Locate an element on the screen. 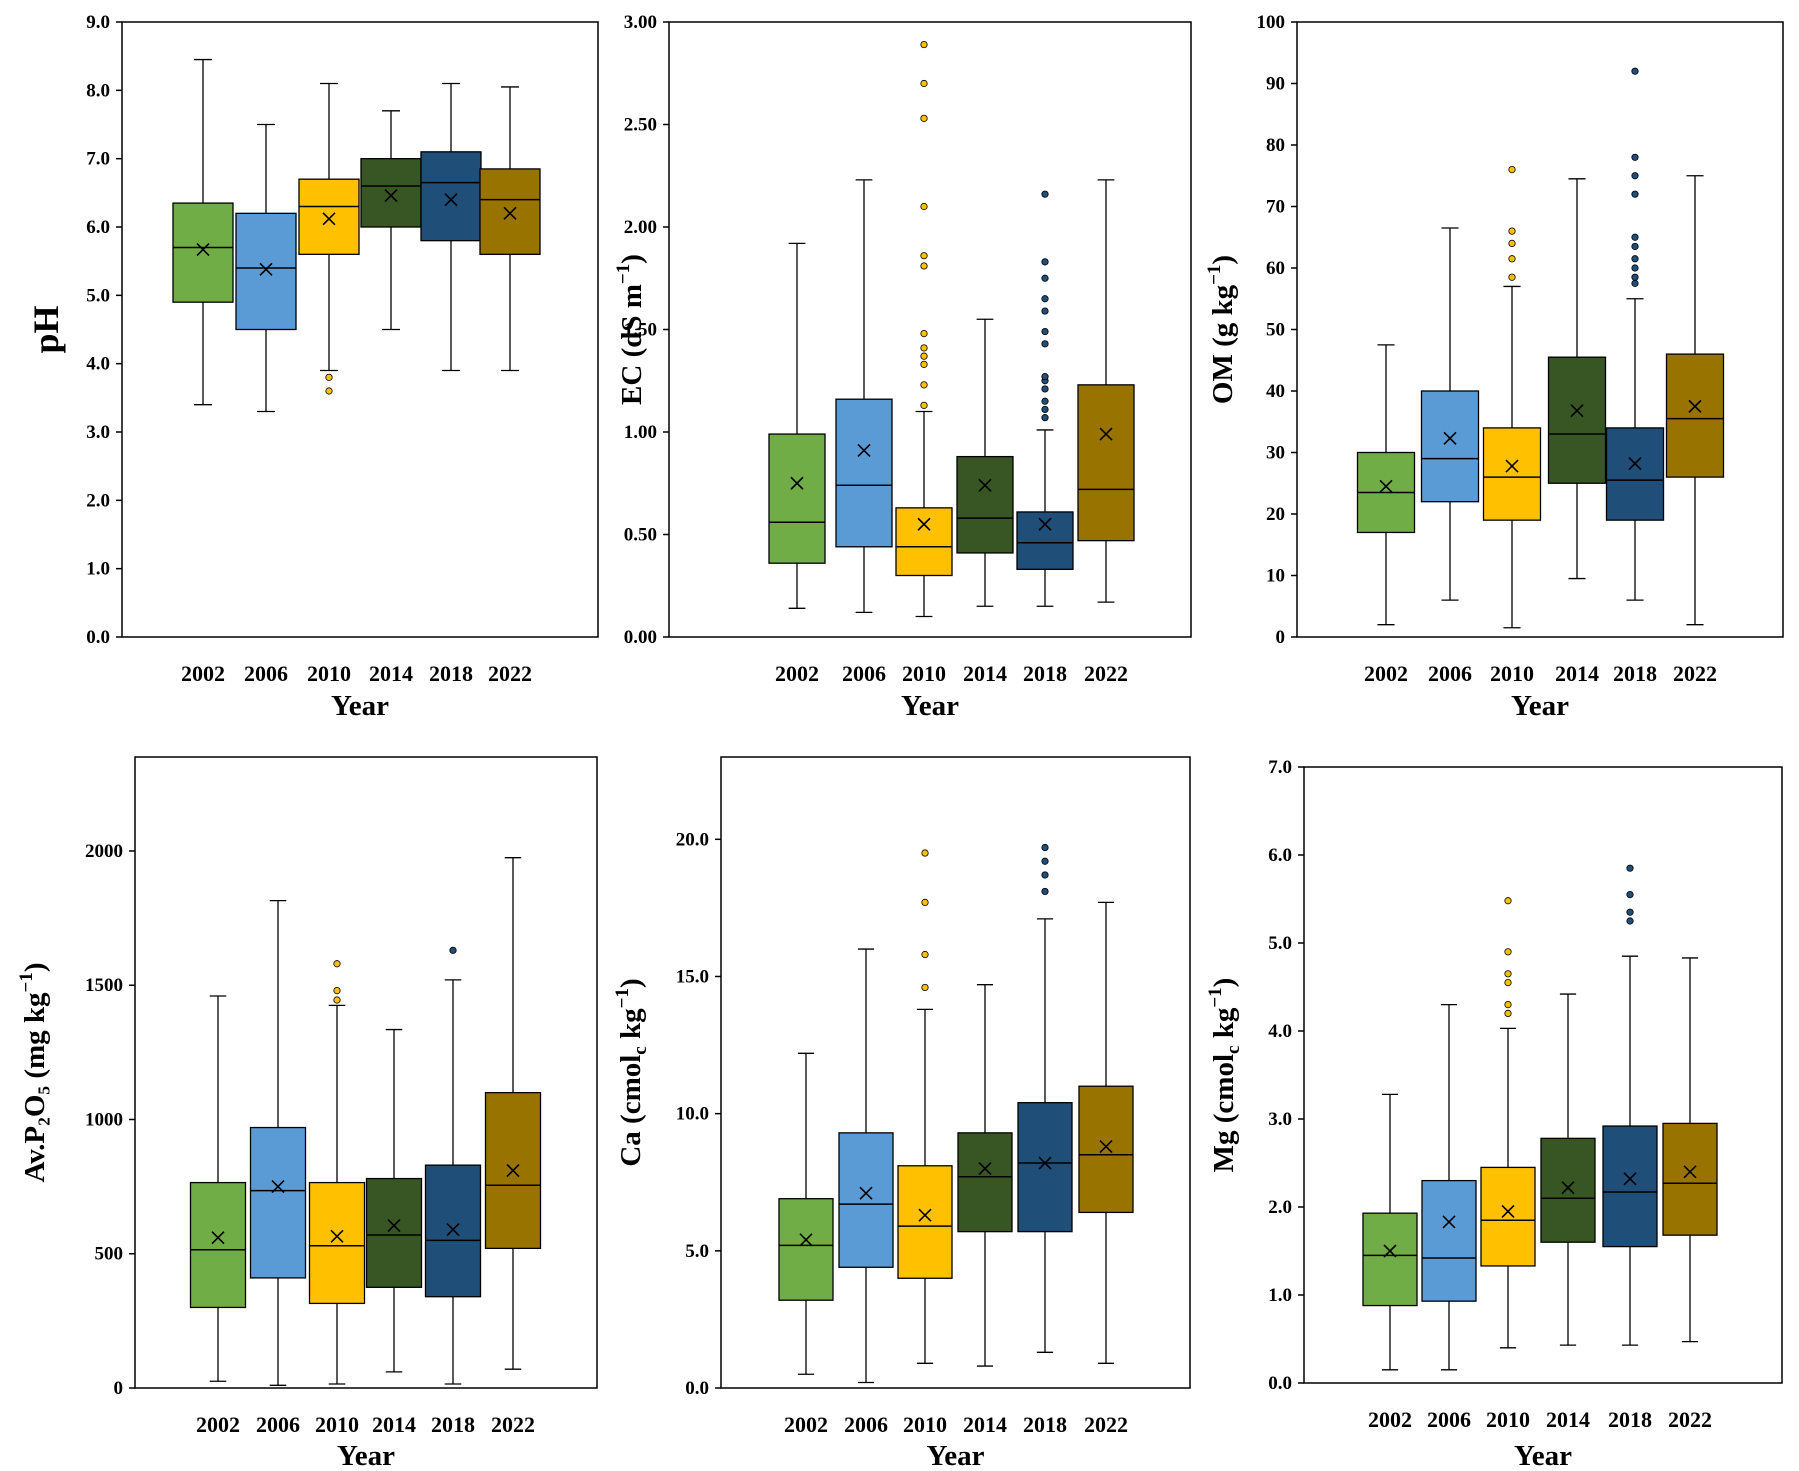 The width and height of the screenshot is (1799, 1471). box-2002 is located at coordinates (797, 425).